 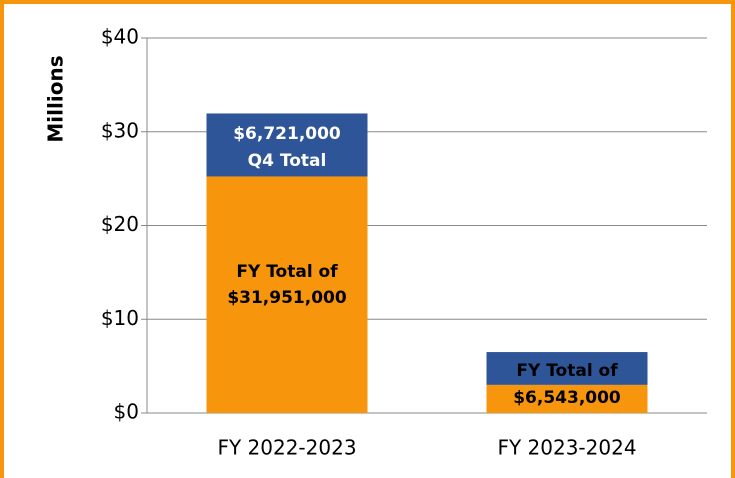 What do you see at coordinates (120, 37) in the screenshot?
I see `y-tick-label: $40` at bounding box center [120, 37].